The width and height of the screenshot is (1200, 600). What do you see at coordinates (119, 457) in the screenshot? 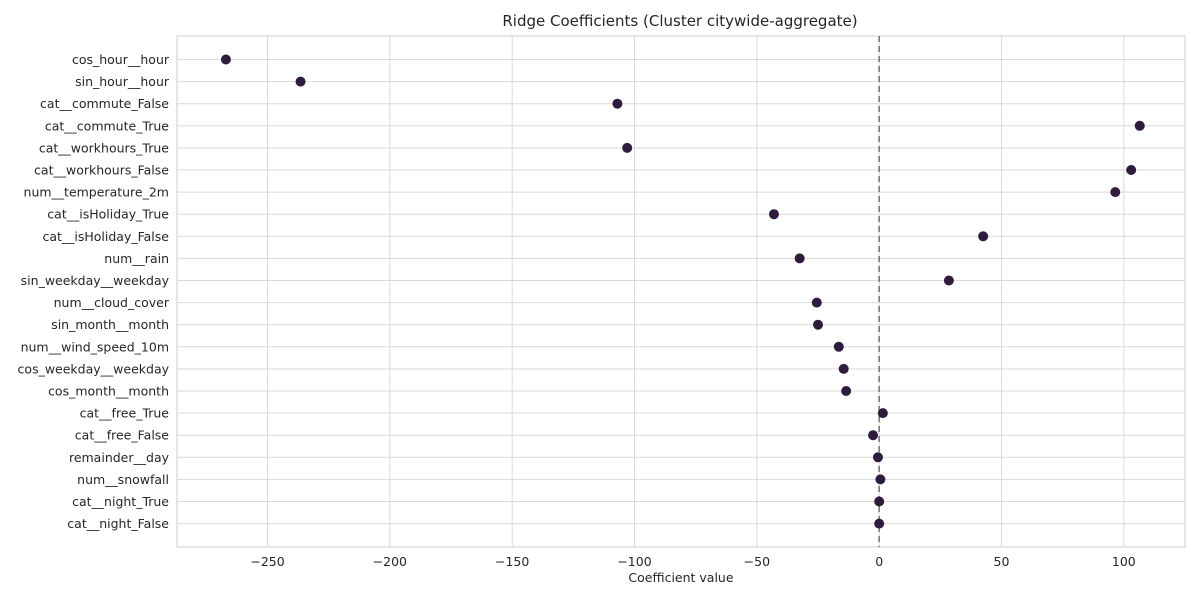
I see `y-tick-label: remainder__day` at bounding box center [119, 457].